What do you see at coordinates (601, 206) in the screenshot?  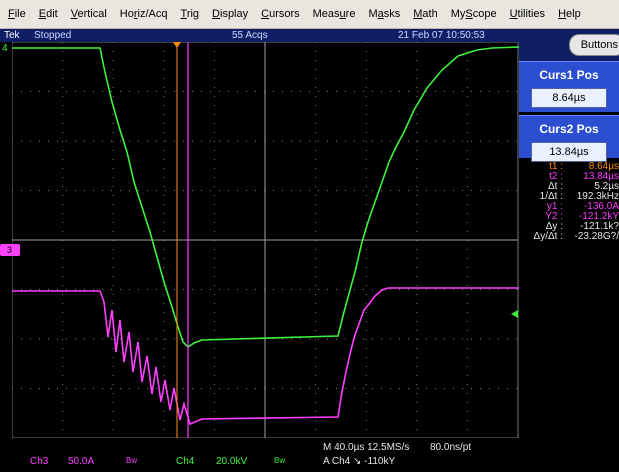 I see `readout-value: -136.0A` at bounding box center [601, 206].